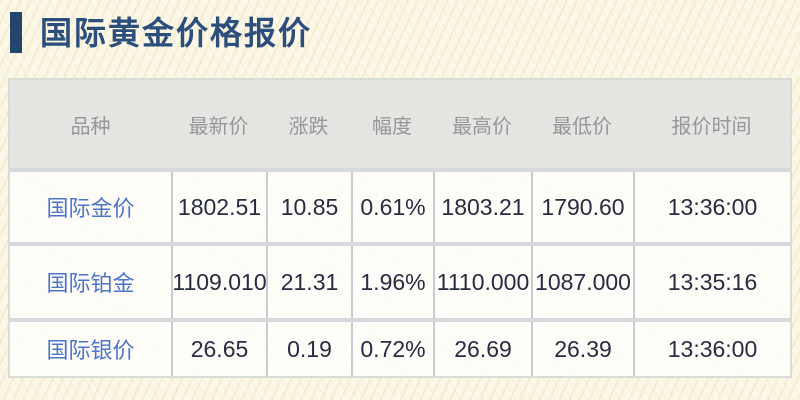 Image resolution: width=800 pixels, height=400 pixels. Describe the element at coordinates (482, 349) in the screenshot. I see `cell-high: 26.69` at that location.